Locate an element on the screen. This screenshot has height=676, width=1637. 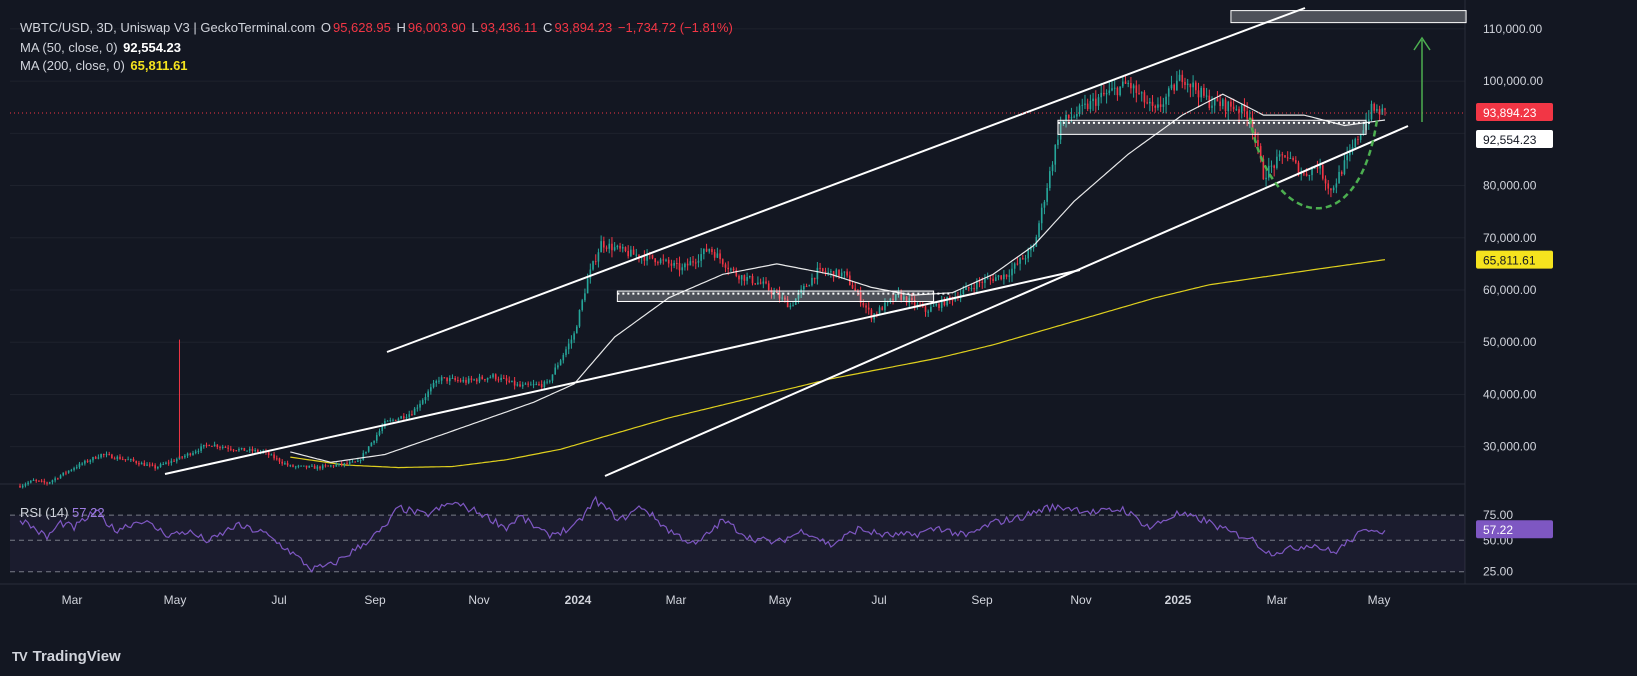
rsi-legend: RSI (14) 57.22 is located at coordinates (62, 512).